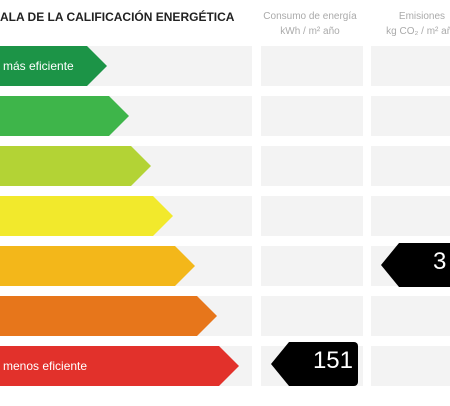 The width and height of the screenshot is (450, 406). What do you see at coordinates (422, 16) in the screenshot?
I see `emisiones-header-line1: Emisiones` at bounding box center [422, 16].